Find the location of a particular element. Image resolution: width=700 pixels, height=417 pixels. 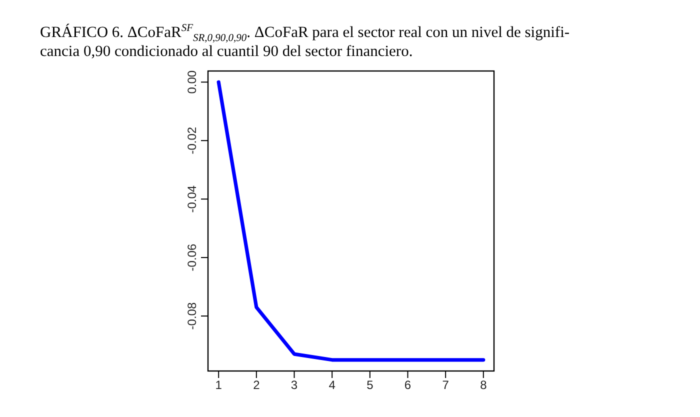

y-tick-label: -0.04 is located at coordinates (192, 199).